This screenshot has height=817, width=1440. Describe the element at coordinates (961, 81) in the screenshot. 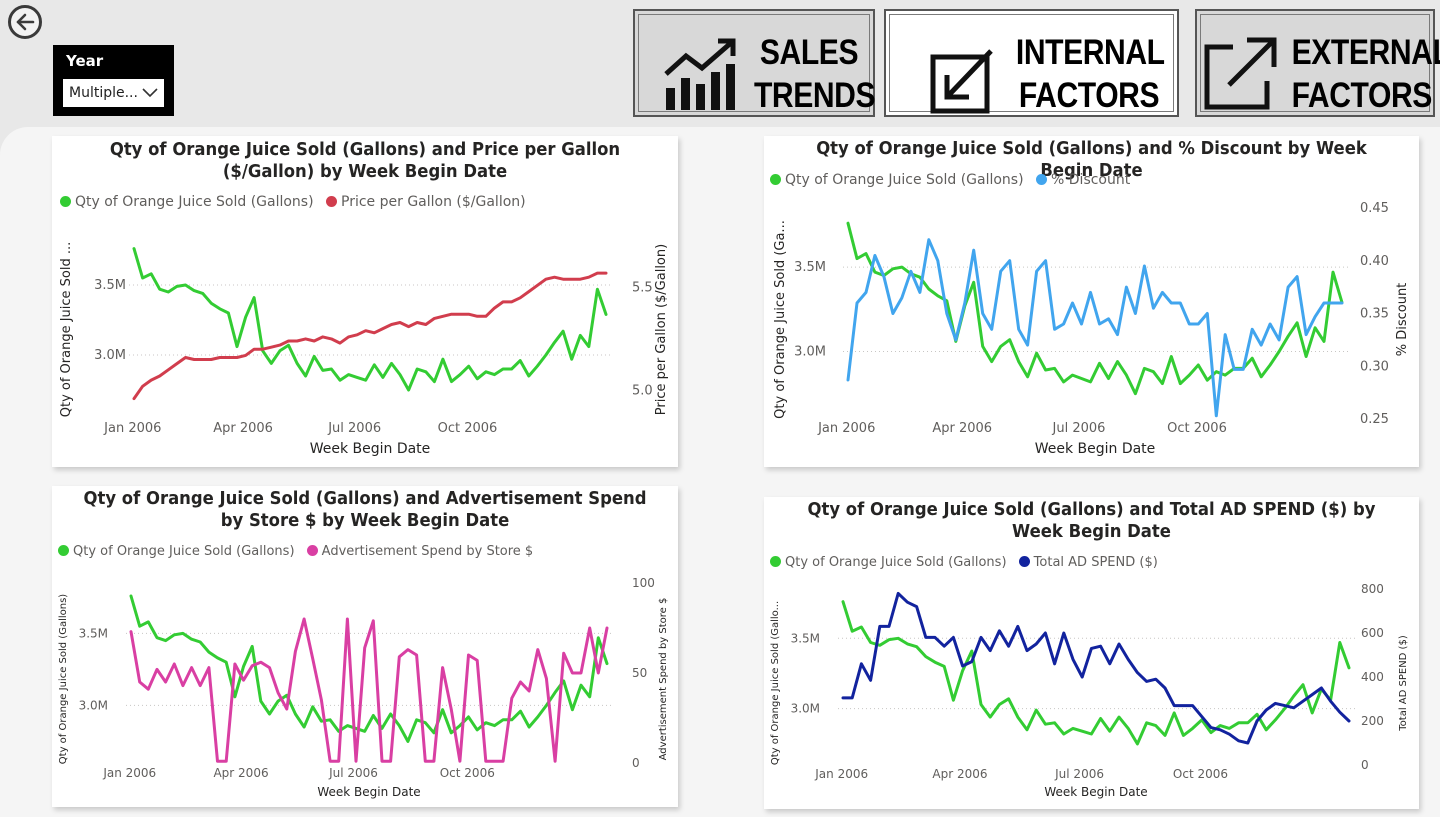

I see `arrow-down-left-icon` at that location.